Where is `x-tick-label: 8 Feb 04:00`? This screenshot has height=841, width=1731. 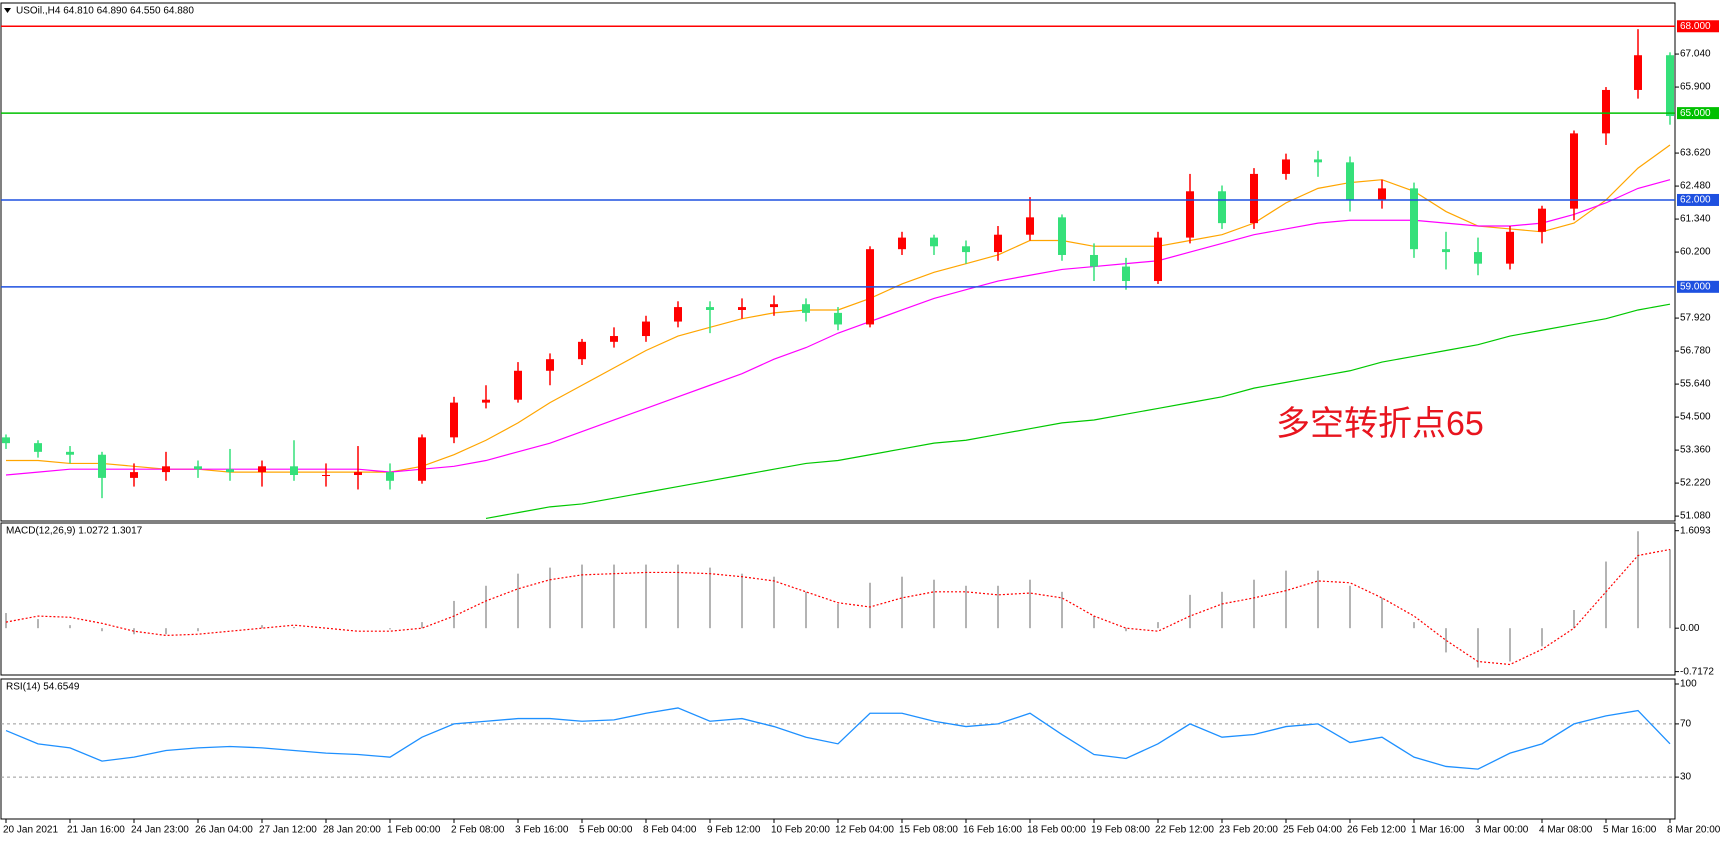
x-tick-label: 8 Feb 04:00 is located at coordinates (670, 830).